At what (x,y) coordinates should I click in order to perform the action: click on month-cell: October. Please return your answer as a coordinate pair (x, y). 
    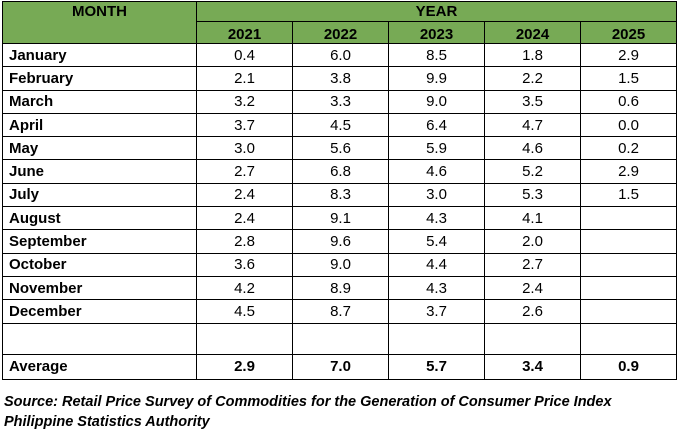
    Looking at the image, I should click on (99, 264).